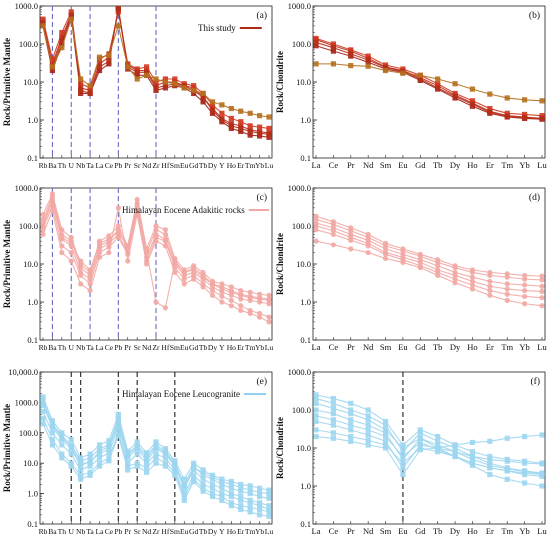  I want to click on x-tick-label: Ta, so click(90, 347).